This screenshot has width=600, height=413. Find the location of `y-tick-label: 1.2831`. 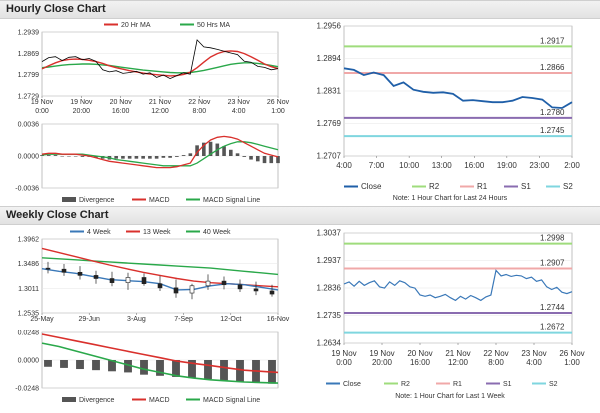

y-tick-label: 1.2831 is located at coordinates (329, 91).